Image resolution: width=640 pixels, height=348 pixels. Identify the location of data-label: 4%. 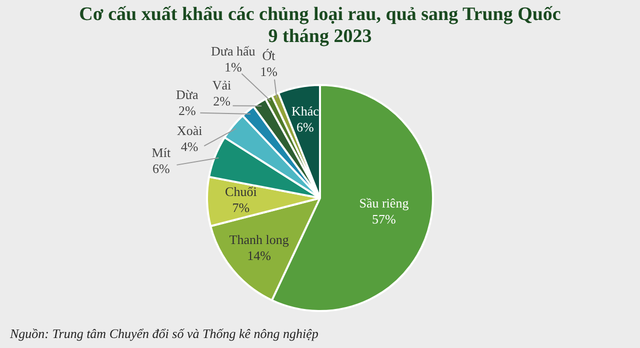
(189, 146).